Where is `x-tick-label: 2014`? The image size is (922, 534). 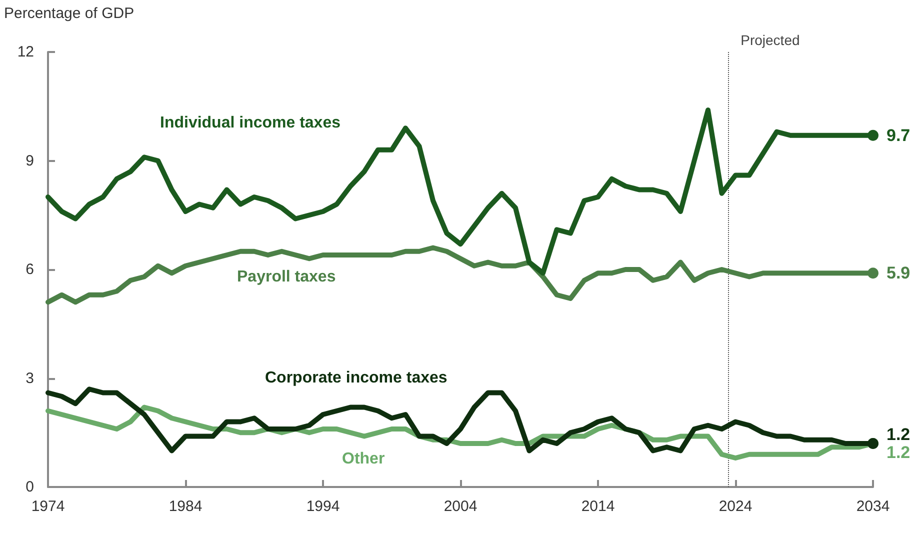
x-tick-label: 2014 is located at coordinates (598, 506).